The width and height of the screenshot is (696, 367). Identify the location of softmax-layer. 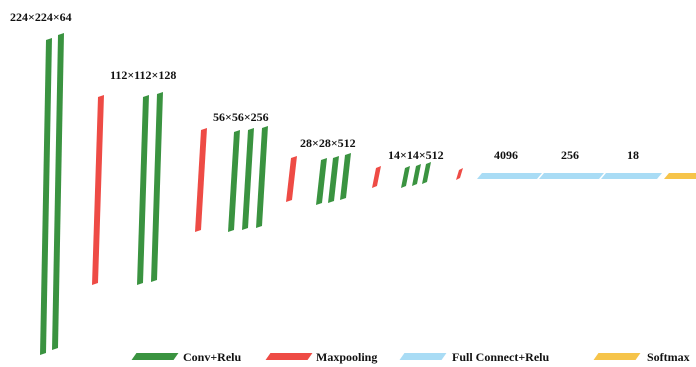
(680, 176).